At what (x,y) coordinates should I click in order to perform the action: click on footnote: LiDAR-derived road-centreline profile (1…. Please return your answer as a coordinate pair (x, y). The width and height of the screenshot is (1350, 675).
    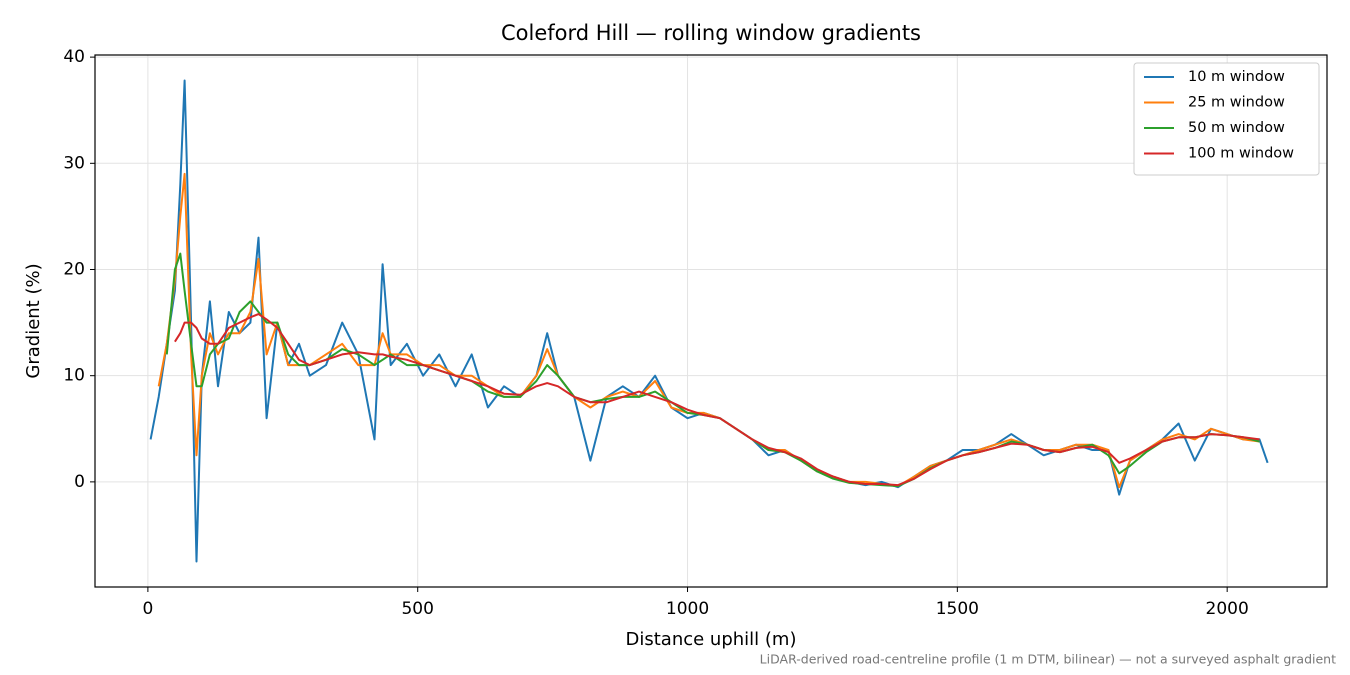
    Looking at the image, I should click on (1048, 659).